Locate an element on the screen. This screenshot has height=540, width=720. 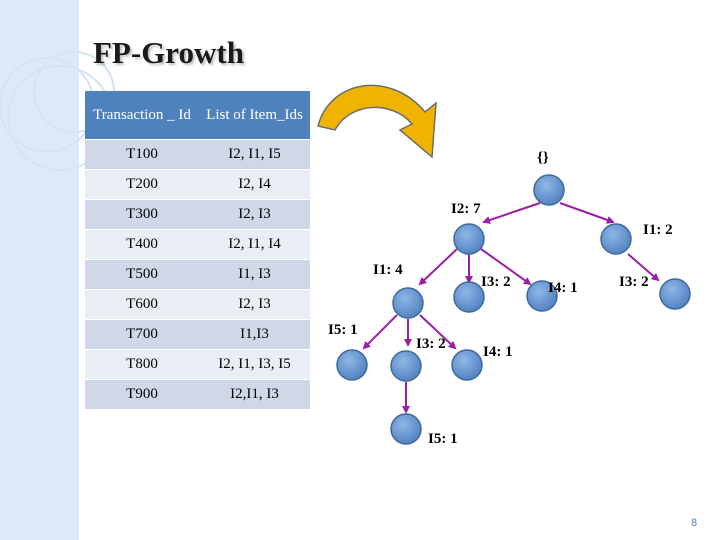
tree-node-i5-under-i1 is located at coordinates (352, 365).